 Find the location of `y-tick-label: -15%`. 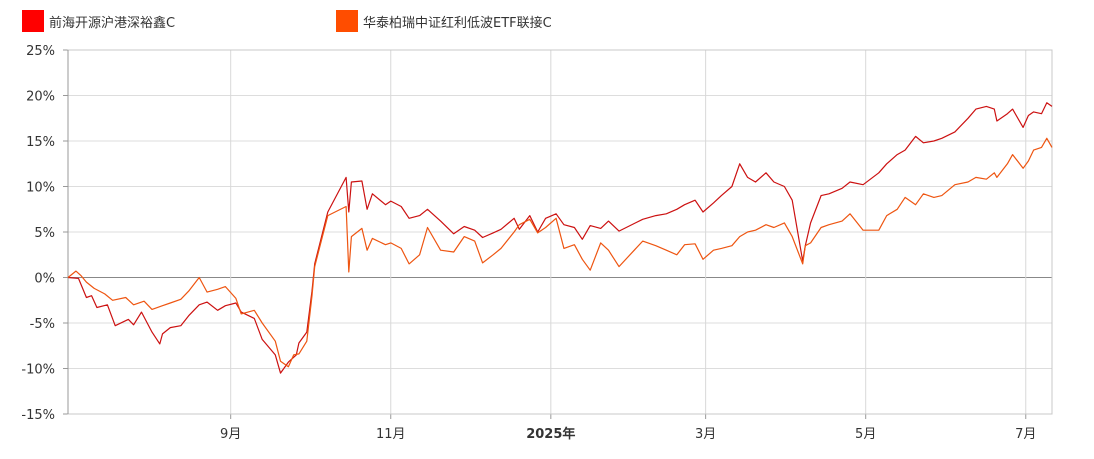

y-tick-label: -15% is located at coordinates (38, 415).